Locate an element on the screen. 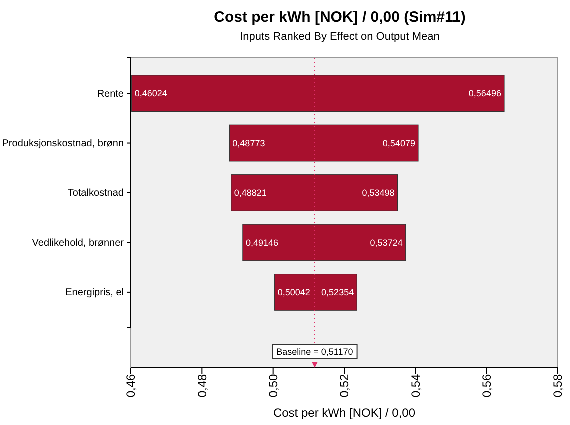  annotation: 0,48821 is located at coordinates (250, 193).